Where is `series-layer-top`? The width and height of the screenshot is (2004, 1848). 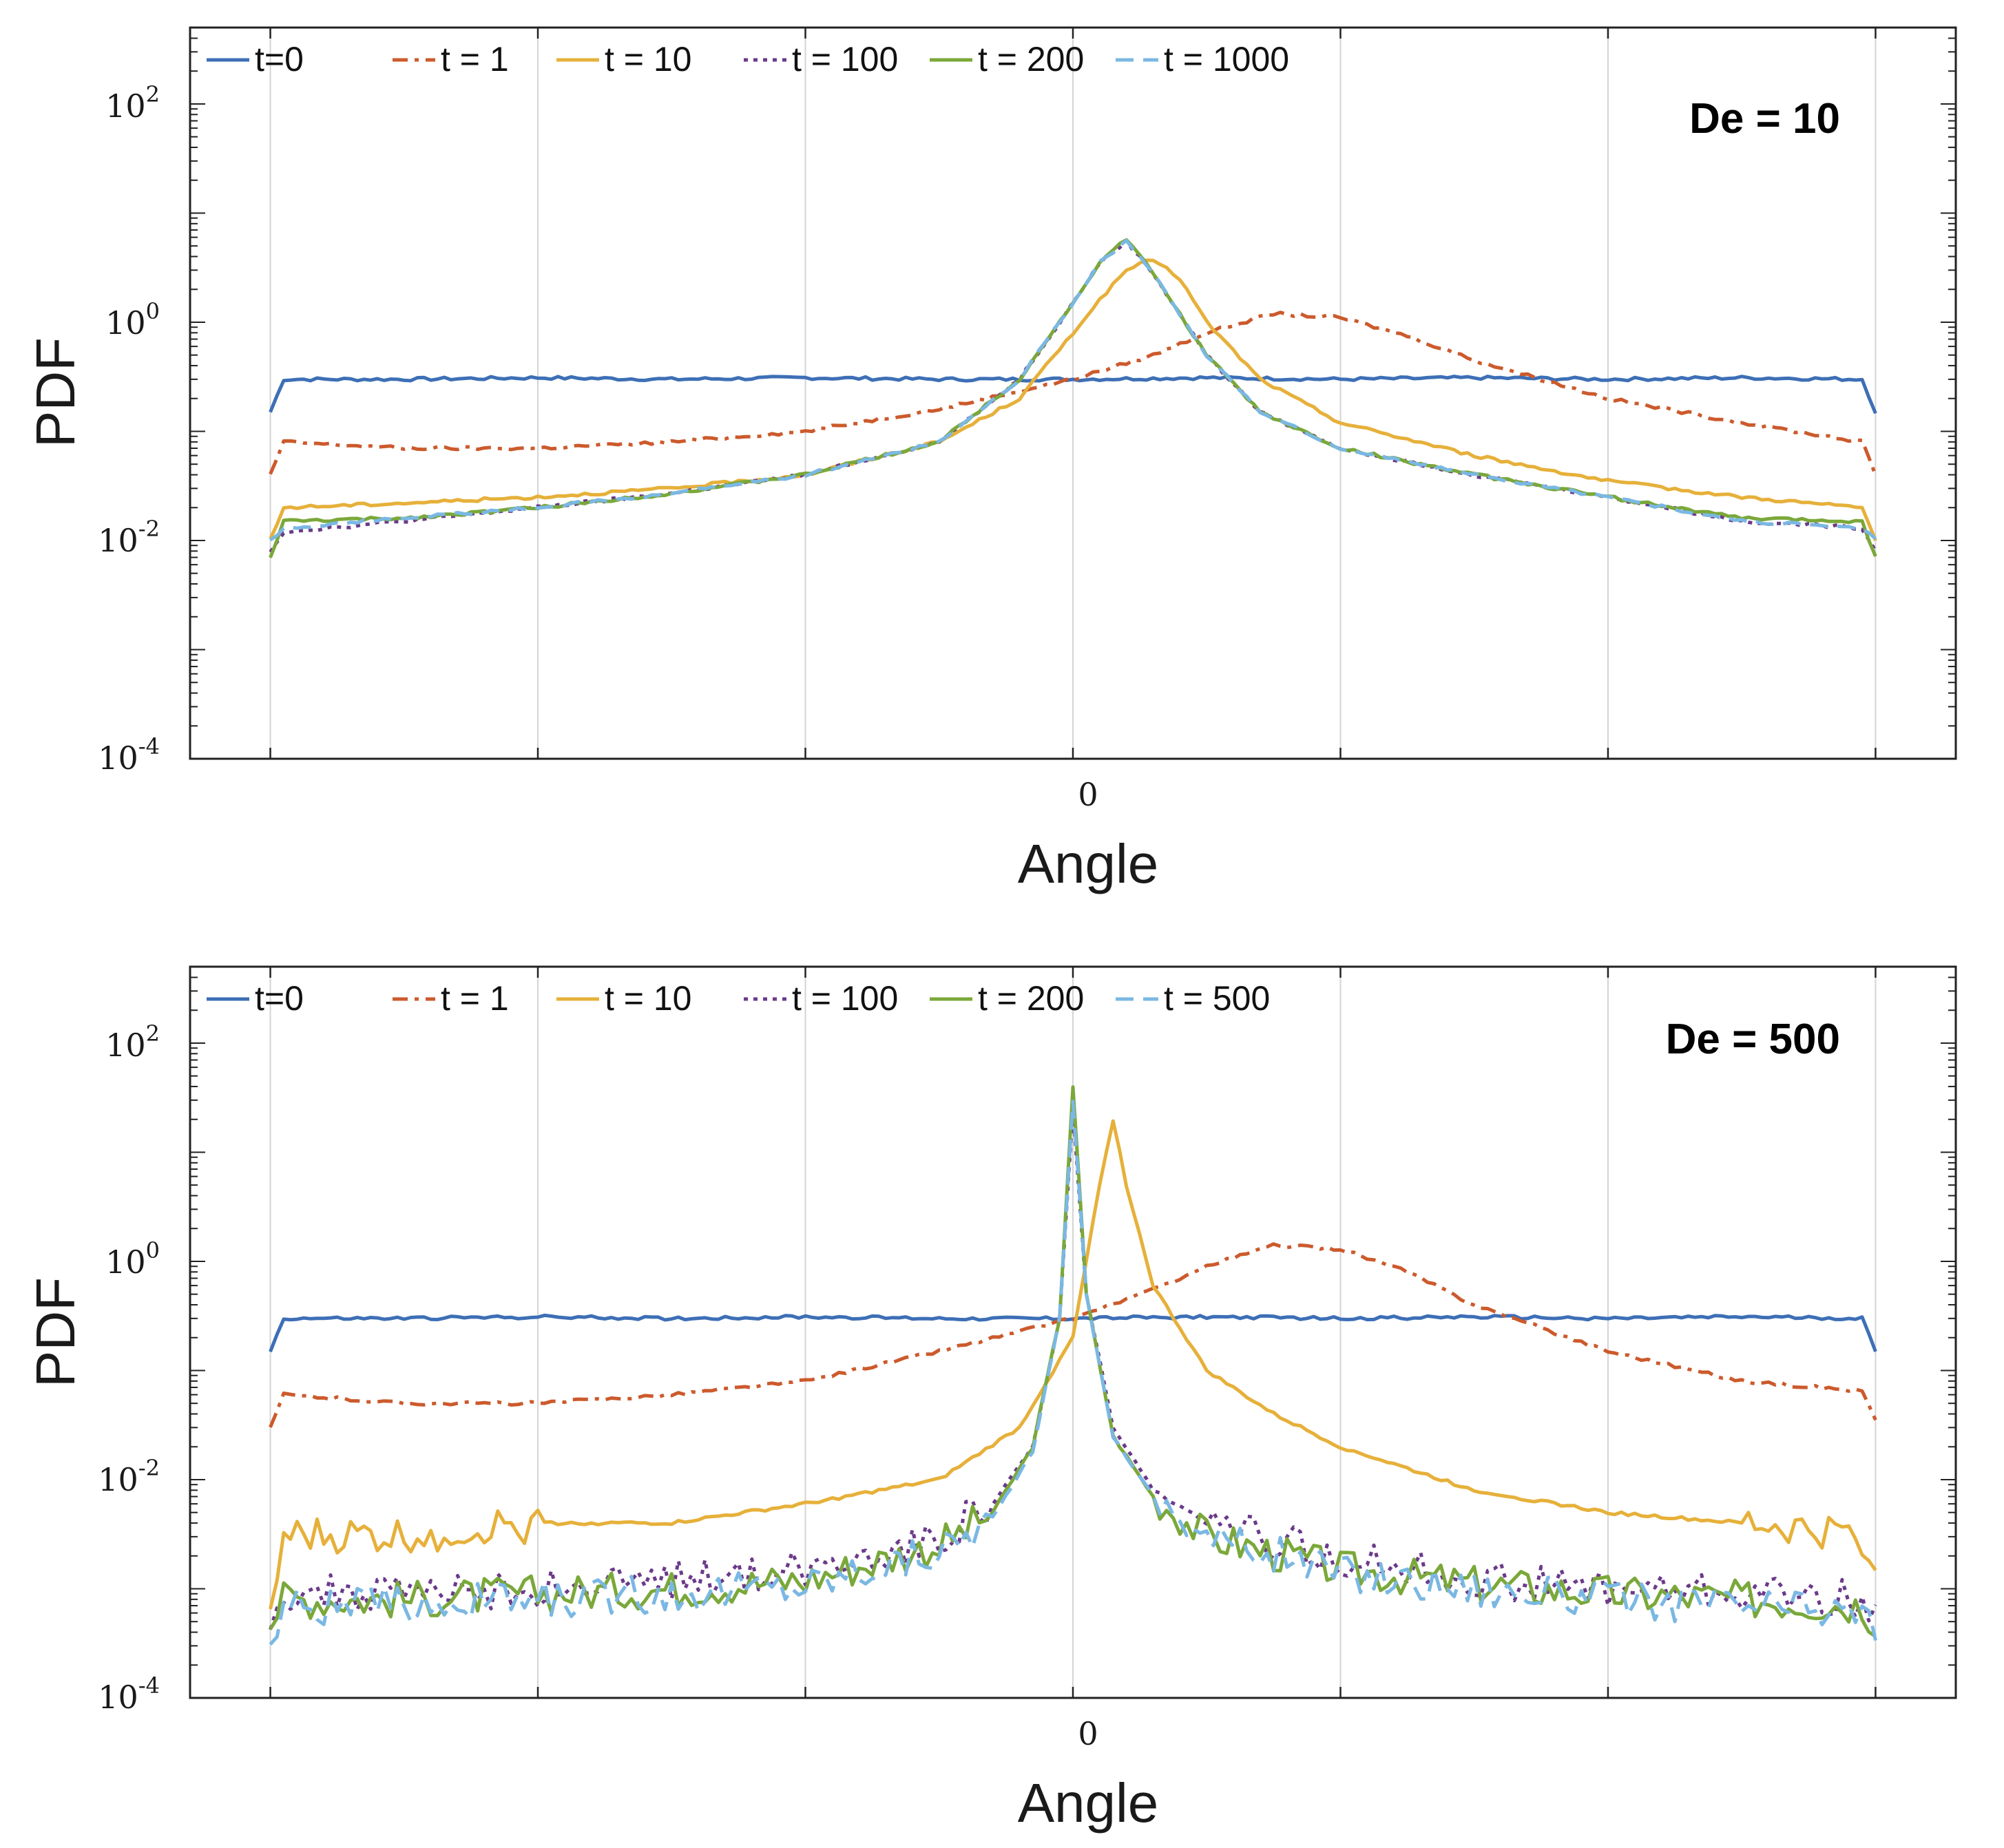 series-layer-top is located at coordinates (1073, 398).